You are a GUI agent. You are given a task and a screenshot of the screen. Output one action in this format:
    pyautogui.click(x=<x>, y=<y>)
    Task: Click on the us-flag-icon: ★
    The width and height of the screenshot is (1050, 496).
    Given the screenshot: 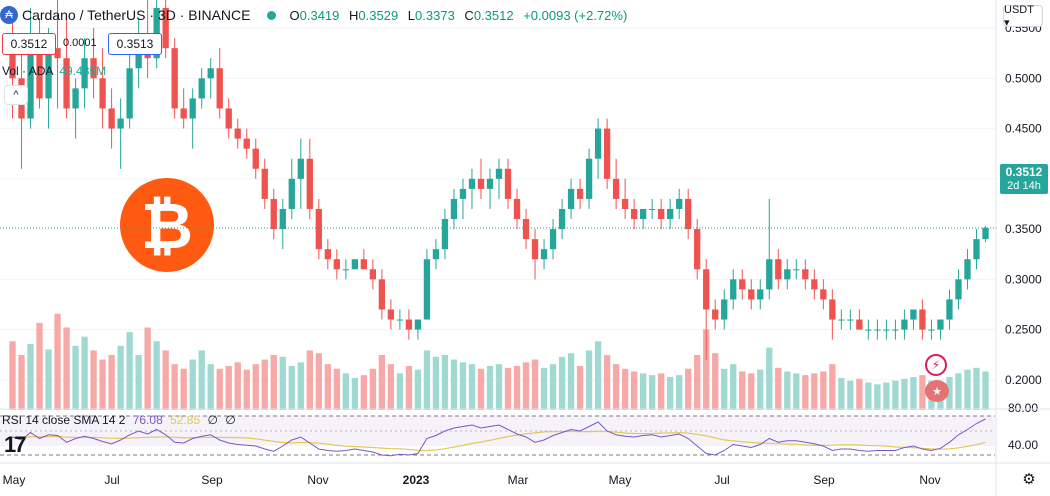 What is the action you would take?
    pyautogui.click(x=937, y=391)
    